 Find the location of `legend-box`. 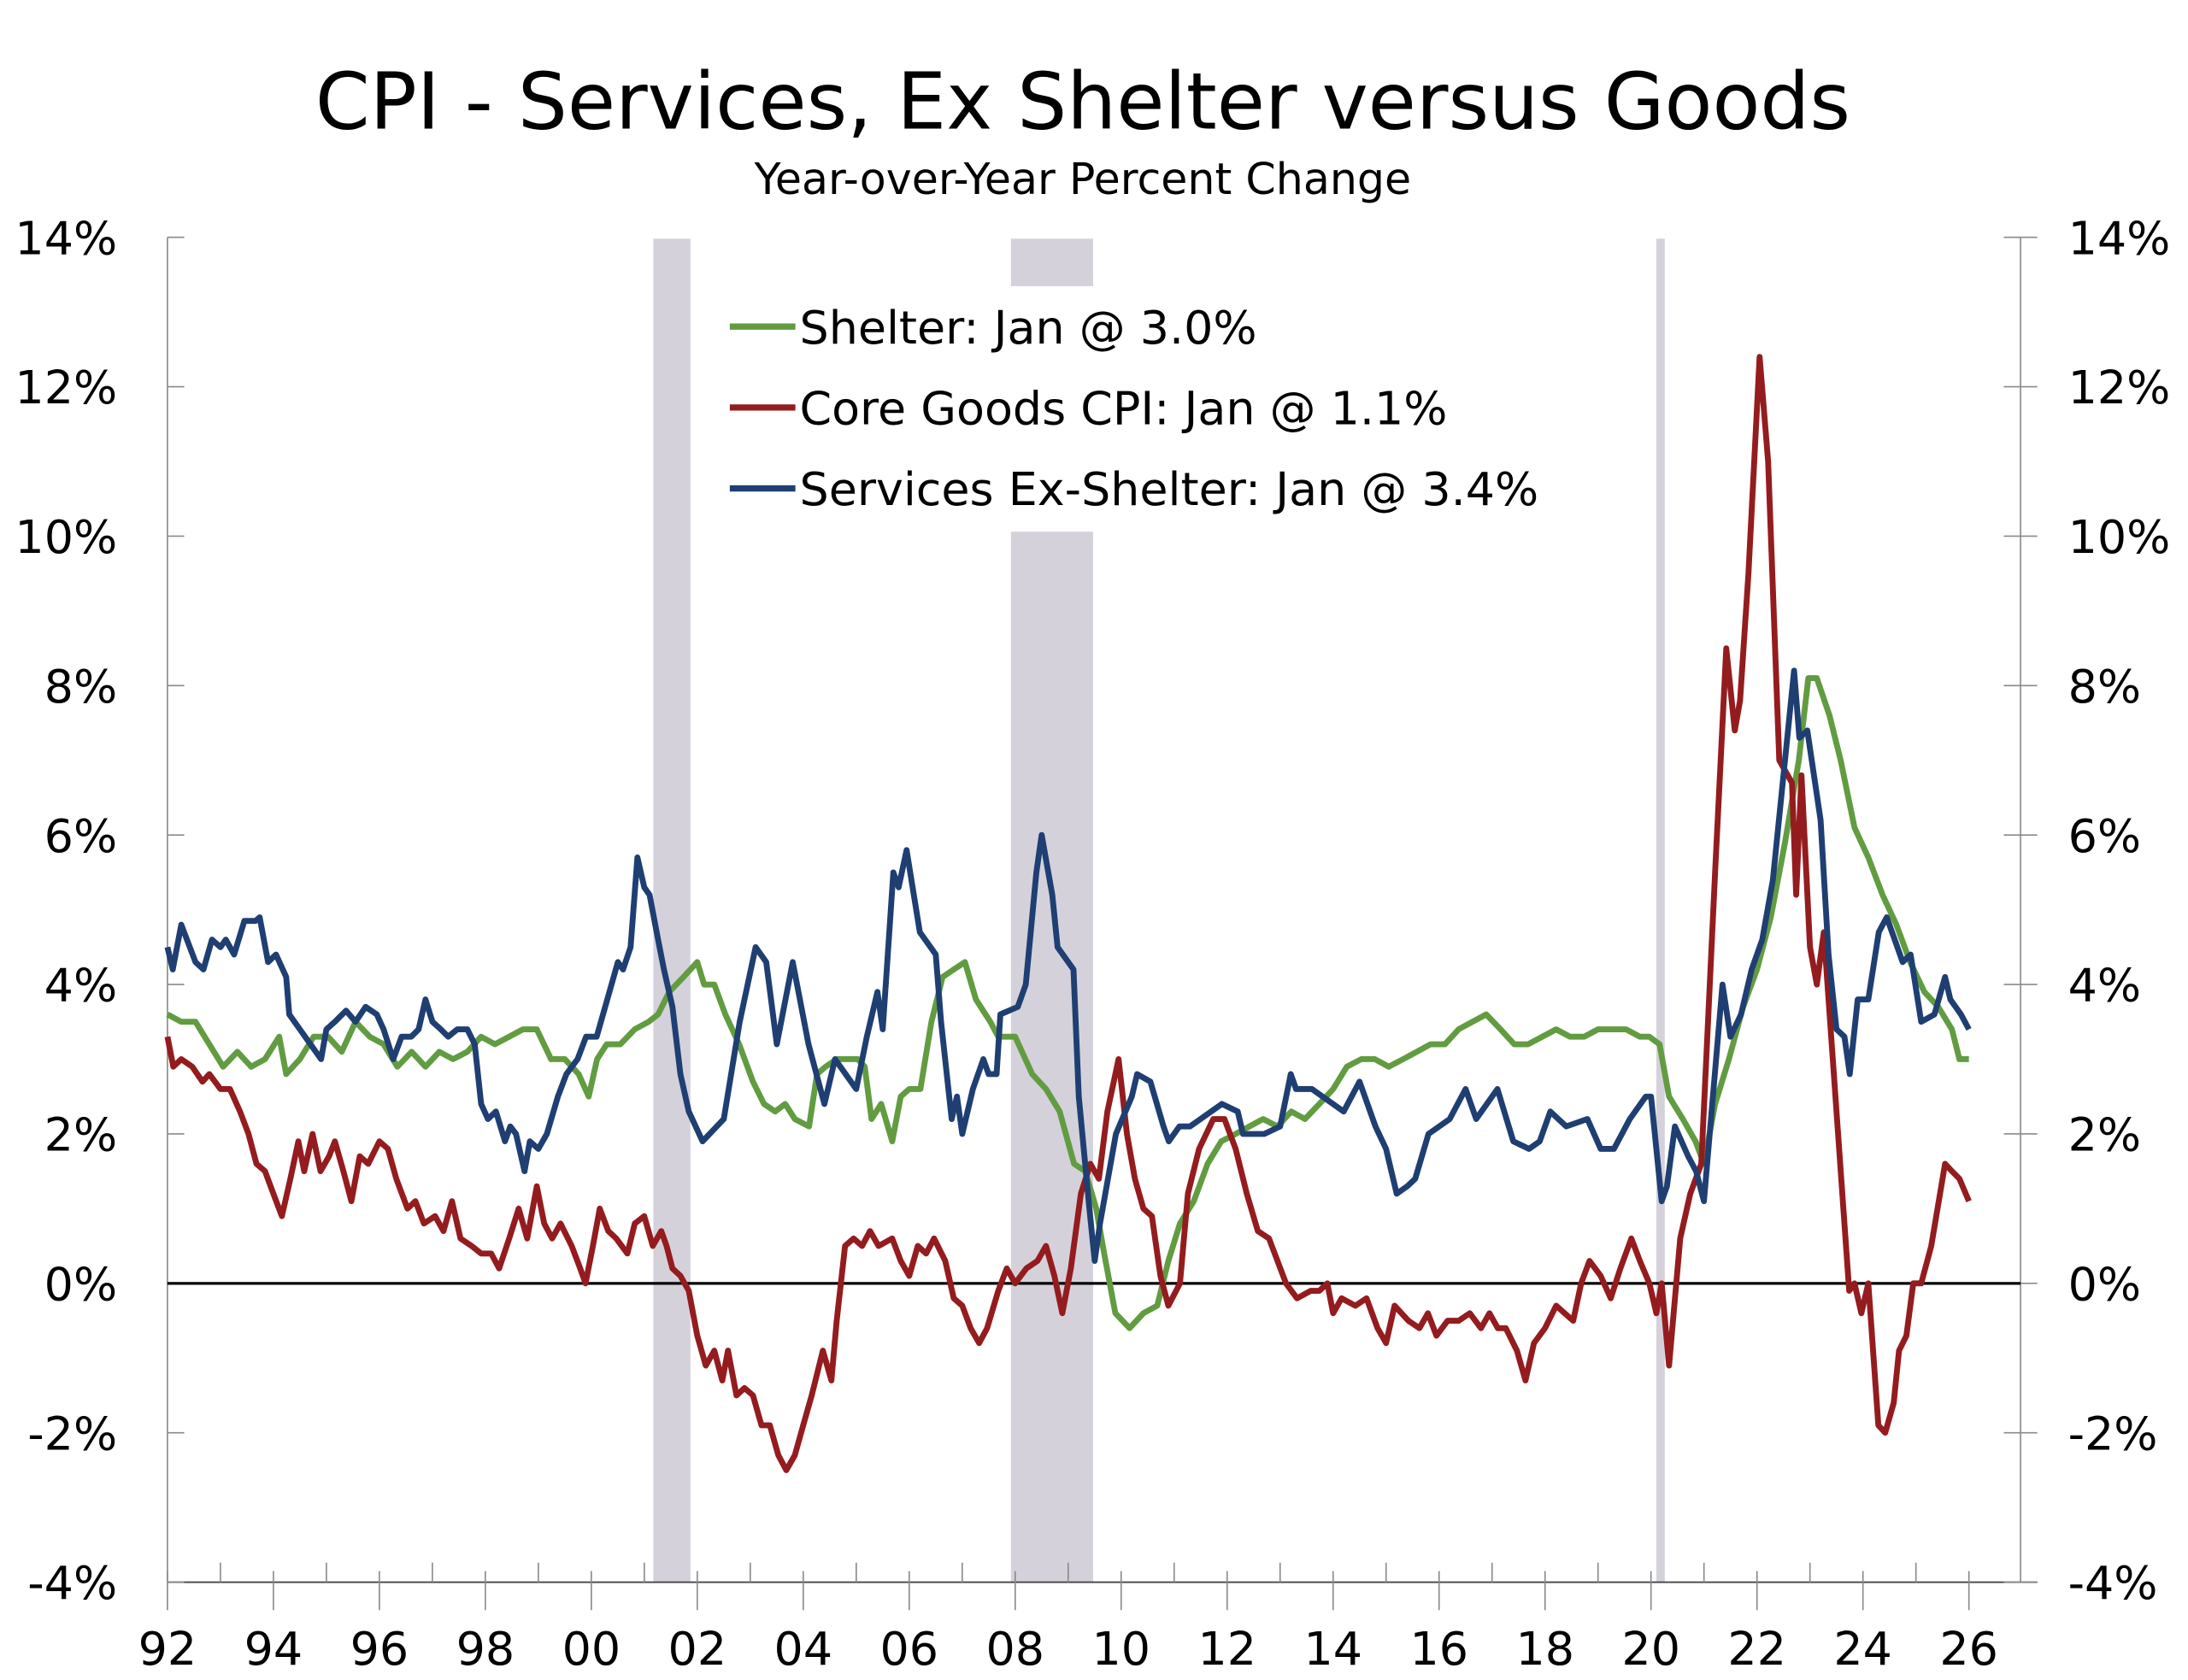

legend-box is located at coordinates (1177, 408).